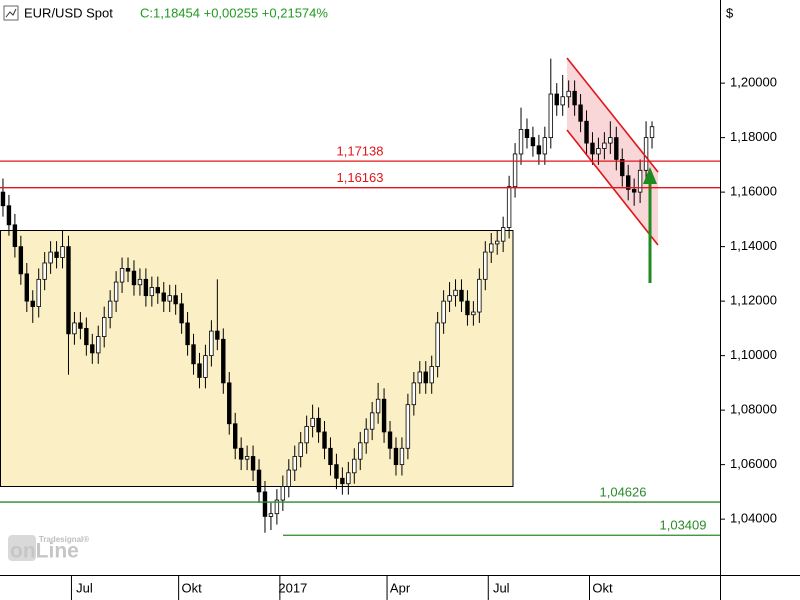 This screenshot has width=800, height=600. Describe the element at coordinates (753, 518) in the screenshot. I see `y-tick-label: 1,04000` at that location.